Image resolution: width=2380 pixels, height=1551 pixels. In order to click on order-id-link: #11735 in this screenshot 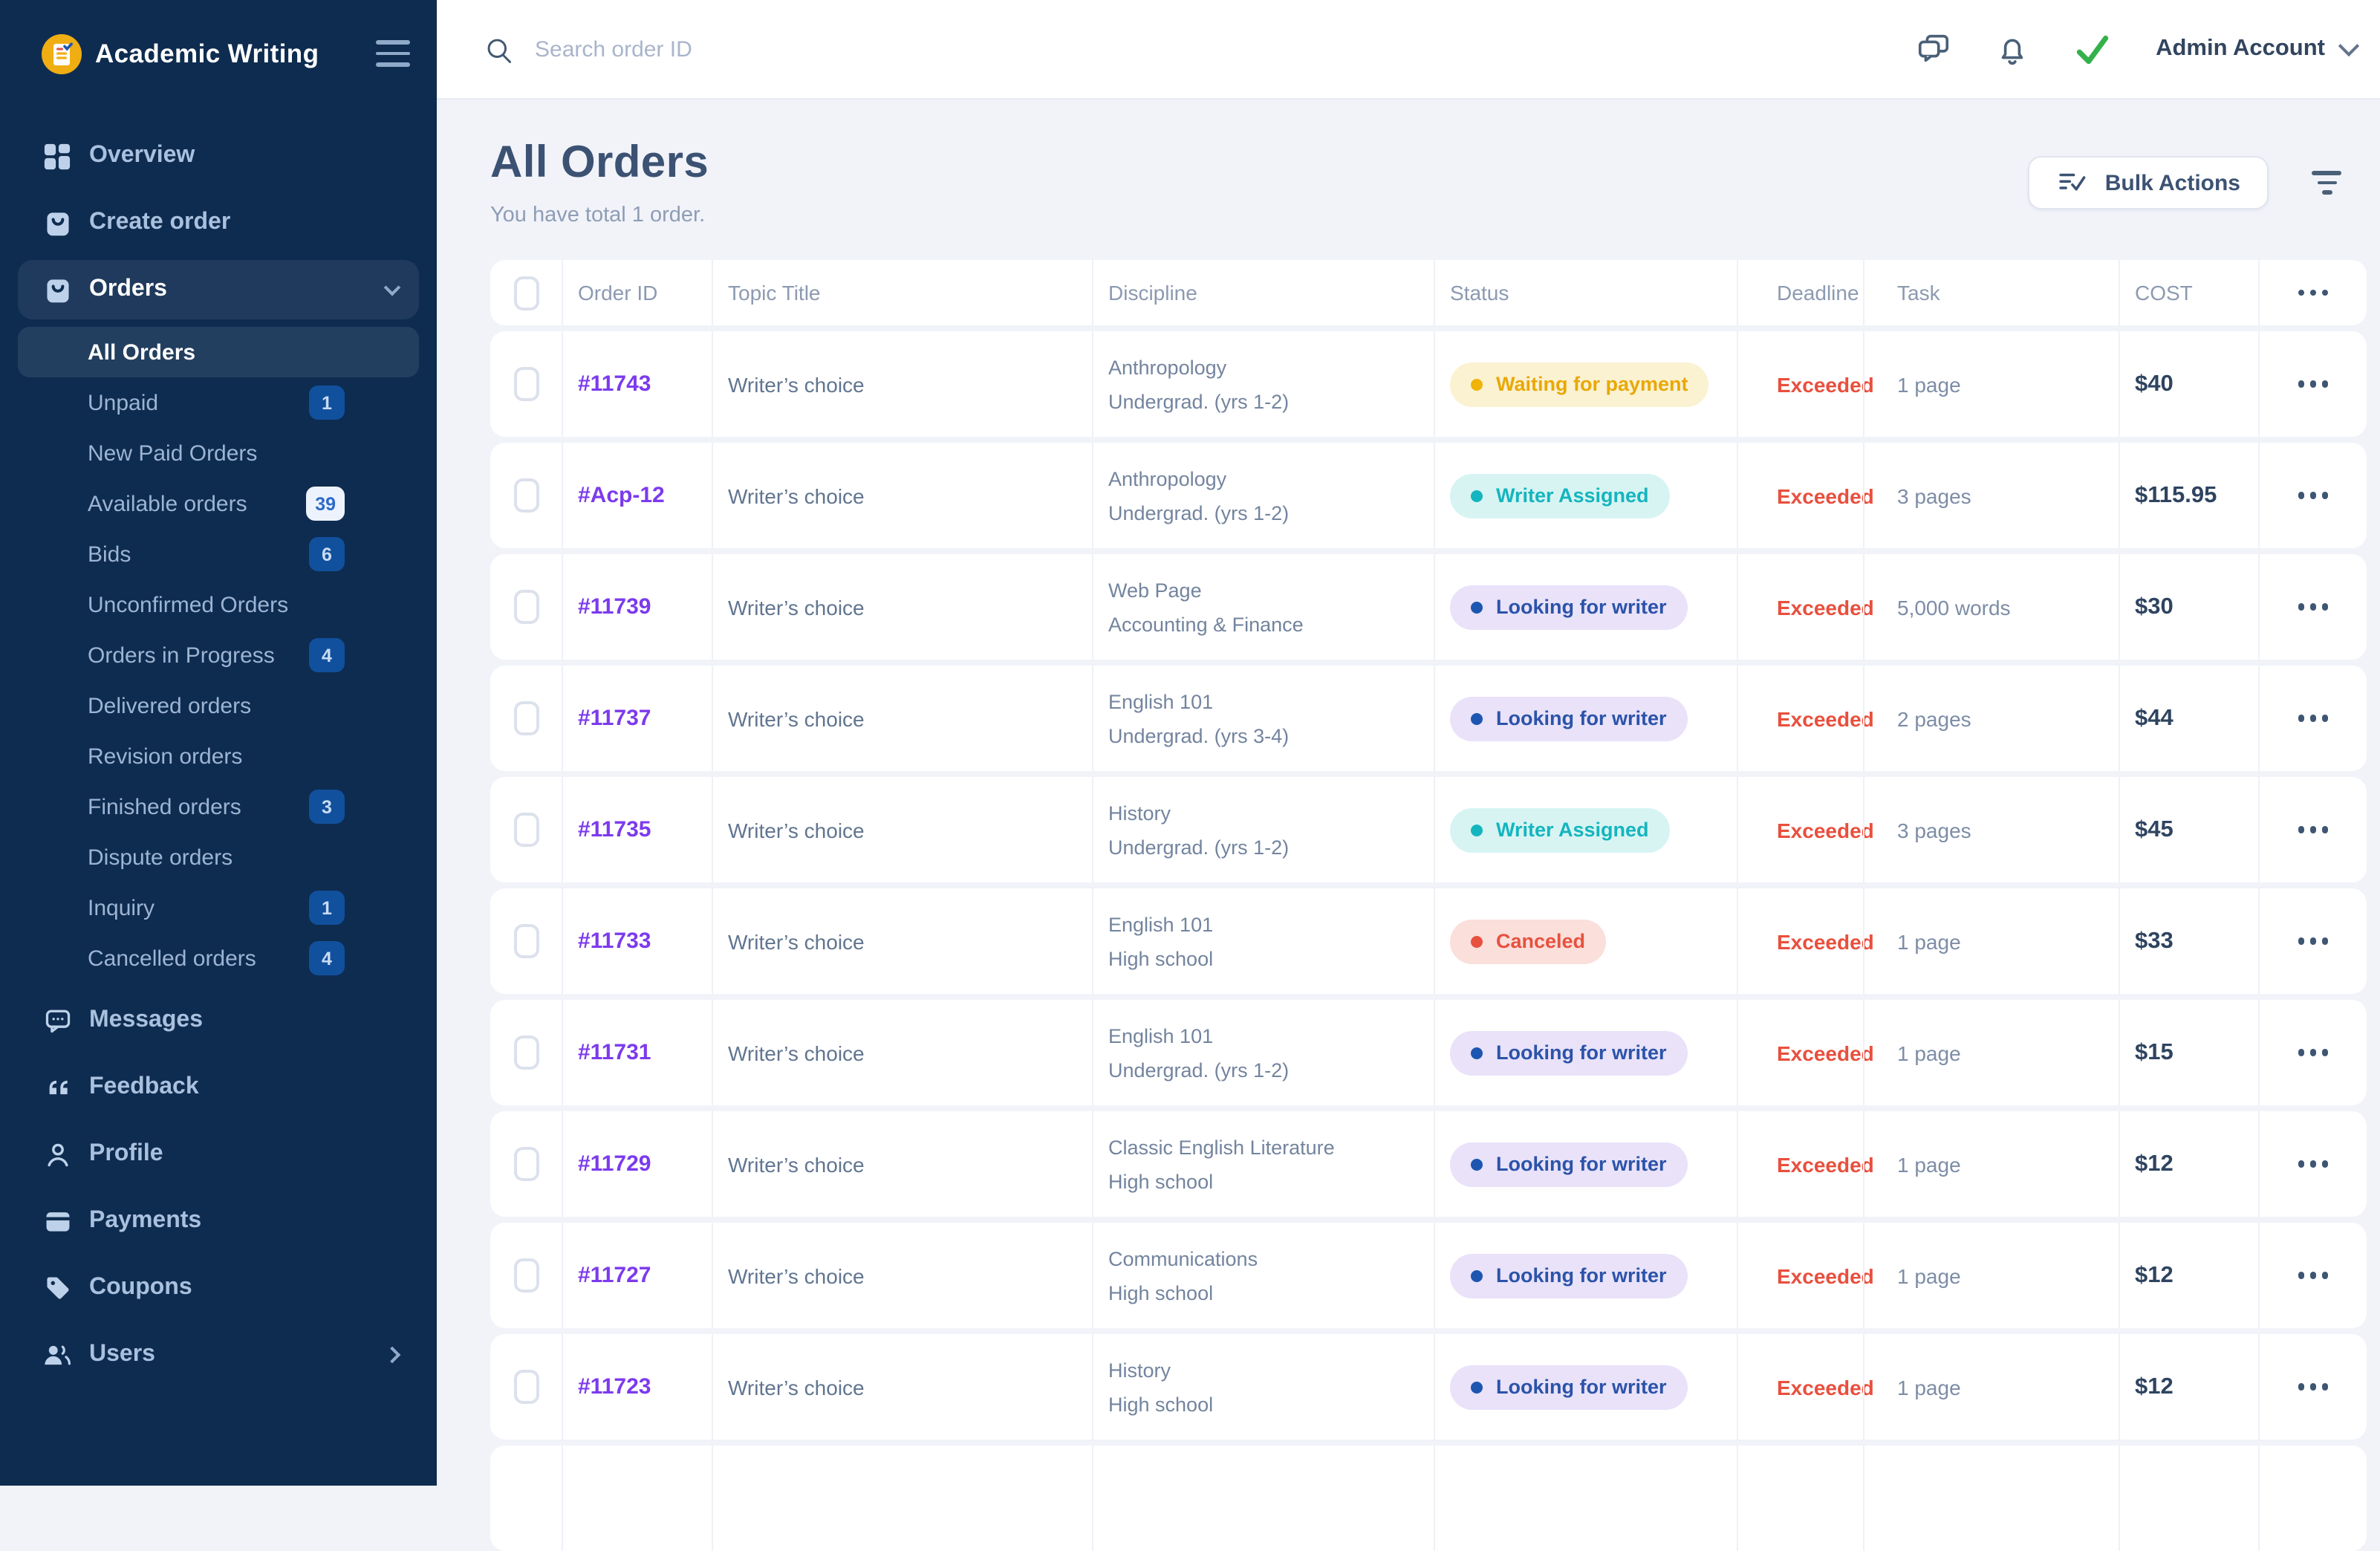, I will do `click(614, 829)`.